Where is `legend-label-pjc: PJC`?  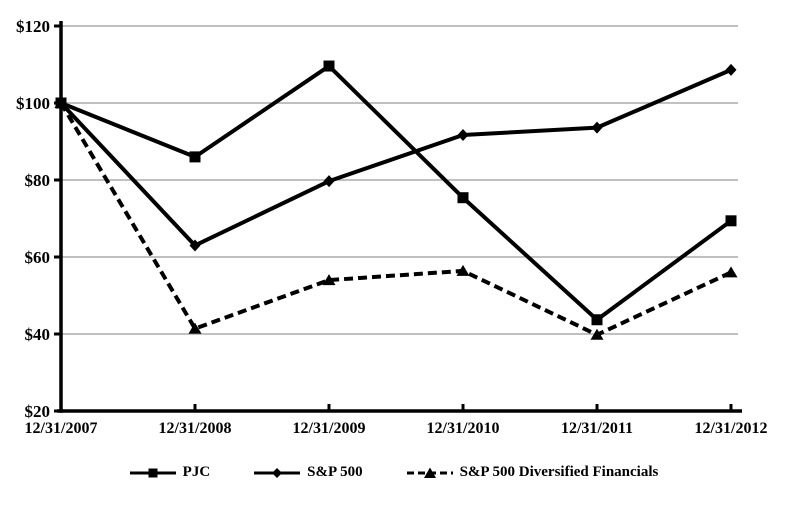
legend-label-pjc: PJC is located at coordinates (196, 472).